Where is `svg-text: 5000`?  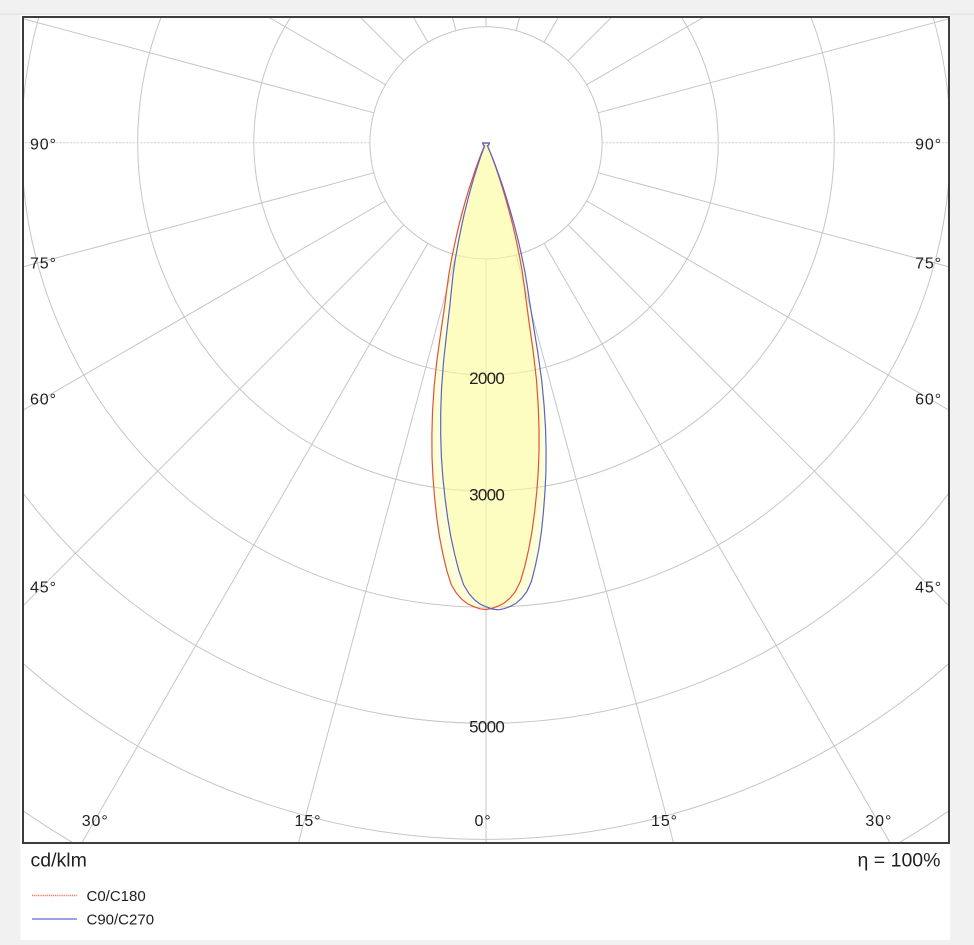
svg-text: 5000 is located at coordinates (486, 727).